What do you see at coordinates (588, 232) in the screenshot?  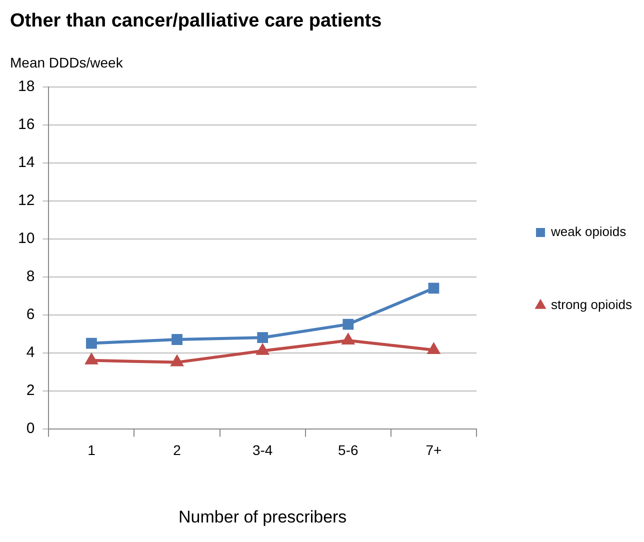 I see `legend-label: weak opioids` at bounding box center [588, 232].